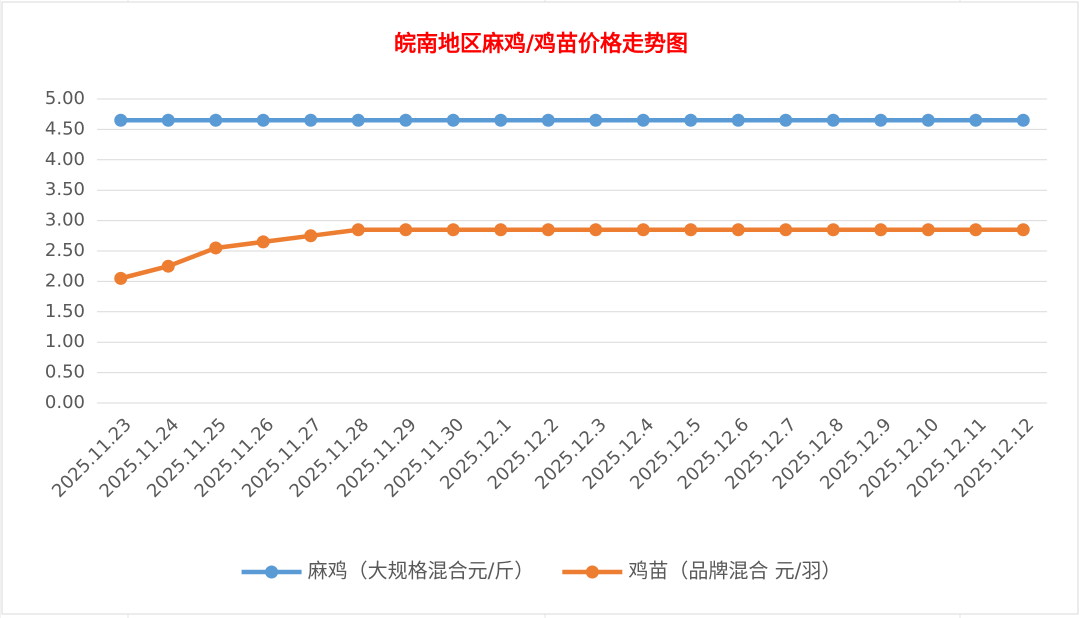  Describe the element at coordinates (65, 250) in the screenshot. I see `y-tick-label: 2.50` at that location.